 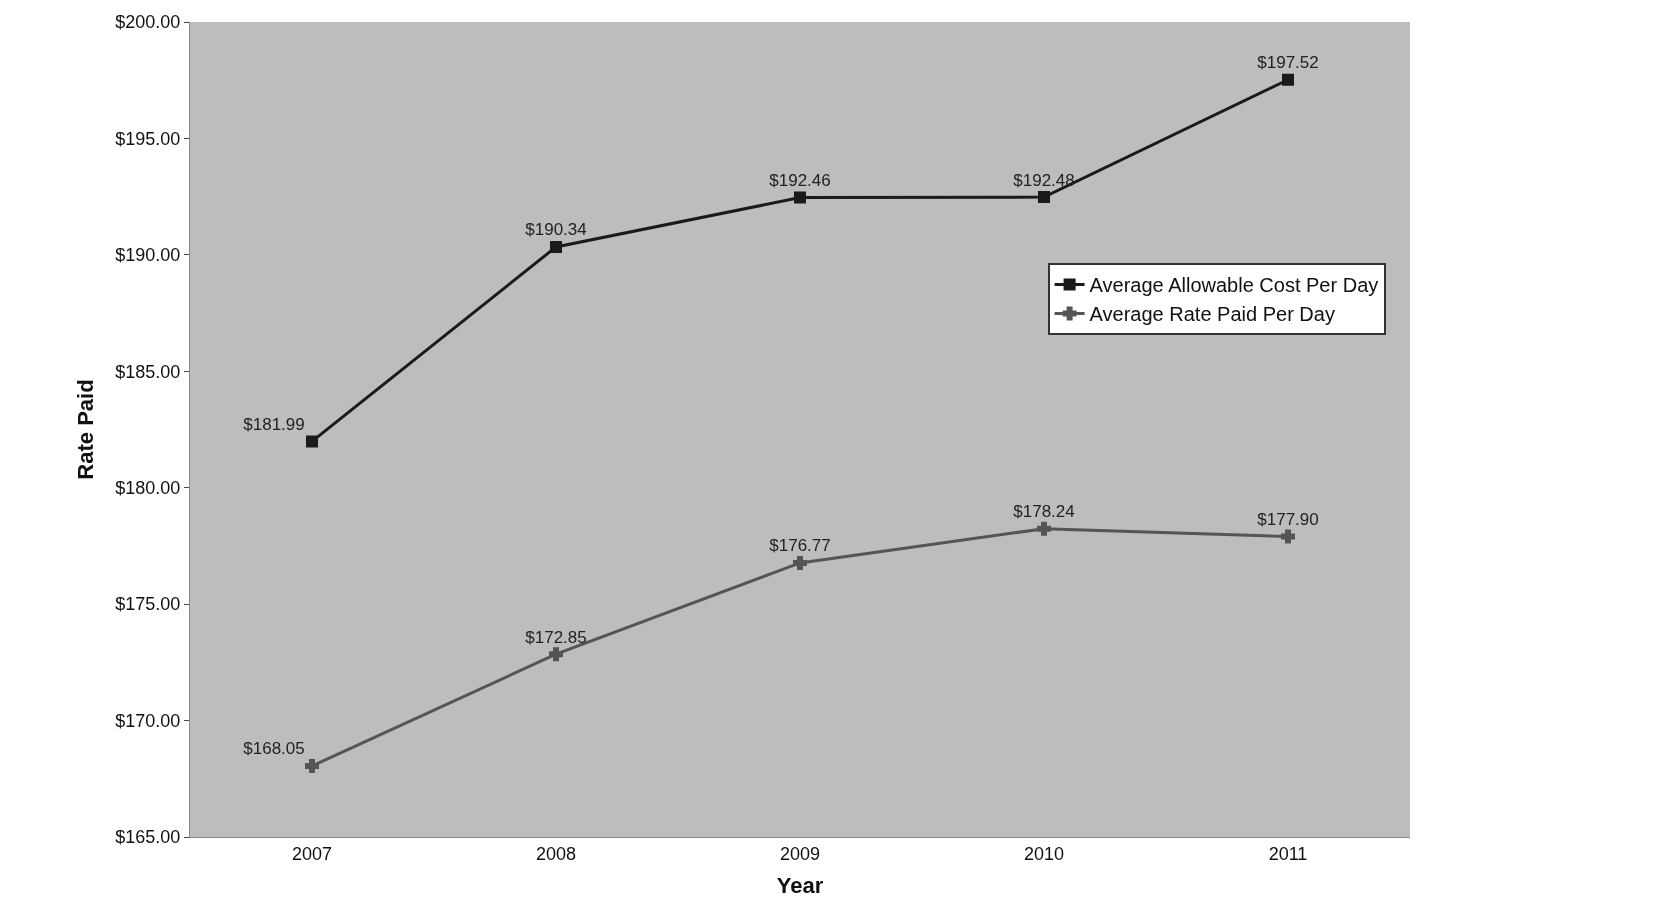 I want to click on data-label: $197.52, so click(x=1288, y=63).